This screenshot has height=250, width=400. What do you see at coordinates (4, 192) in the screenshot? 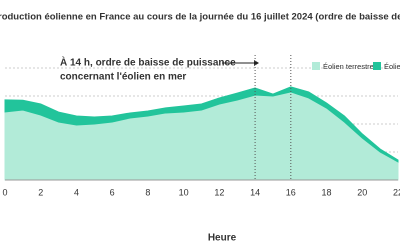
I see `x-tick-label: 0` at bounding box center [4, 192].